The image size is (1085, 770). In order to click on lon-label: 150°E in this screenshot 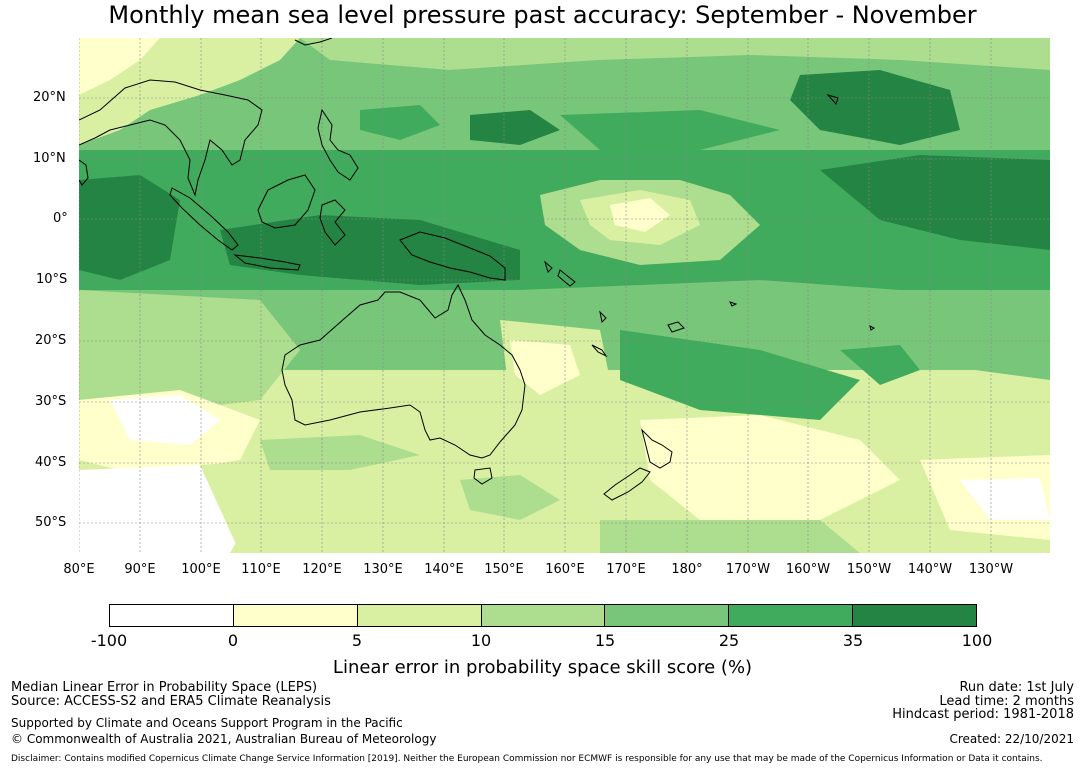, I will do `click(504, 569)`.